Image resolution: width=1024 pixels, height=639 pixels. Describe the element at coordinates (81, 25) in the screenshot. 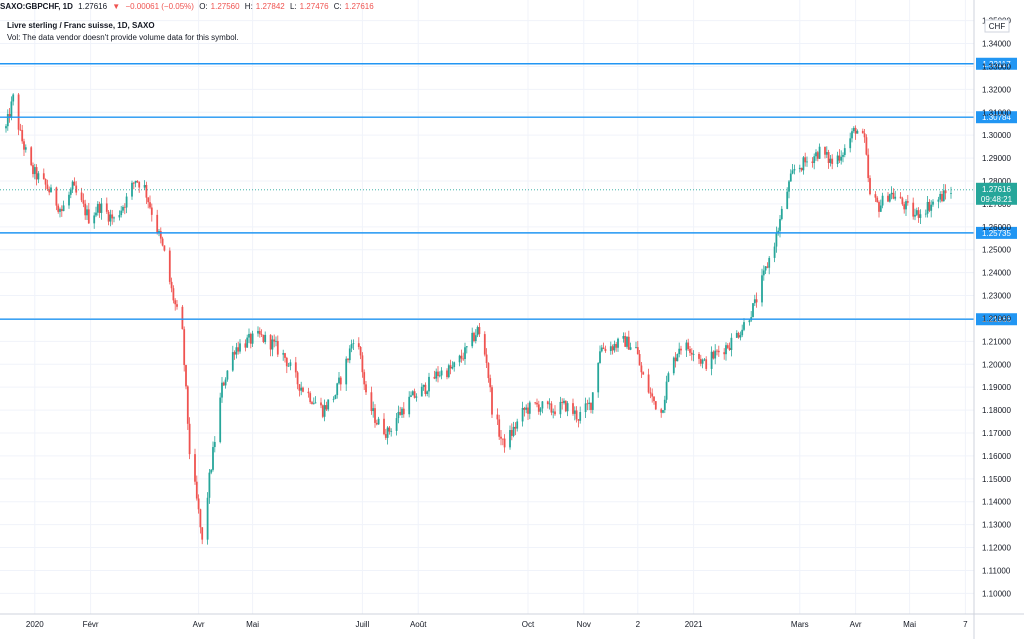

I see `legend-title: Livre sterling / Franc suisse, 1D, SAXO` at that location.